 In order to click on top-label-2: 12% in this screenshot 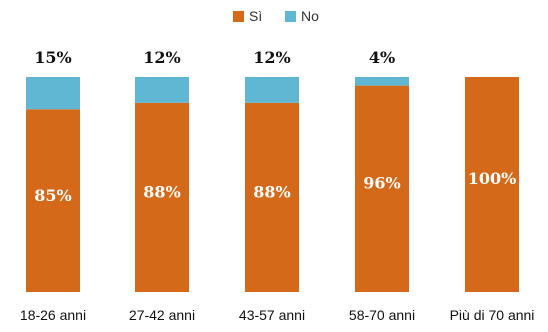, I will do `click(161, 57)`.